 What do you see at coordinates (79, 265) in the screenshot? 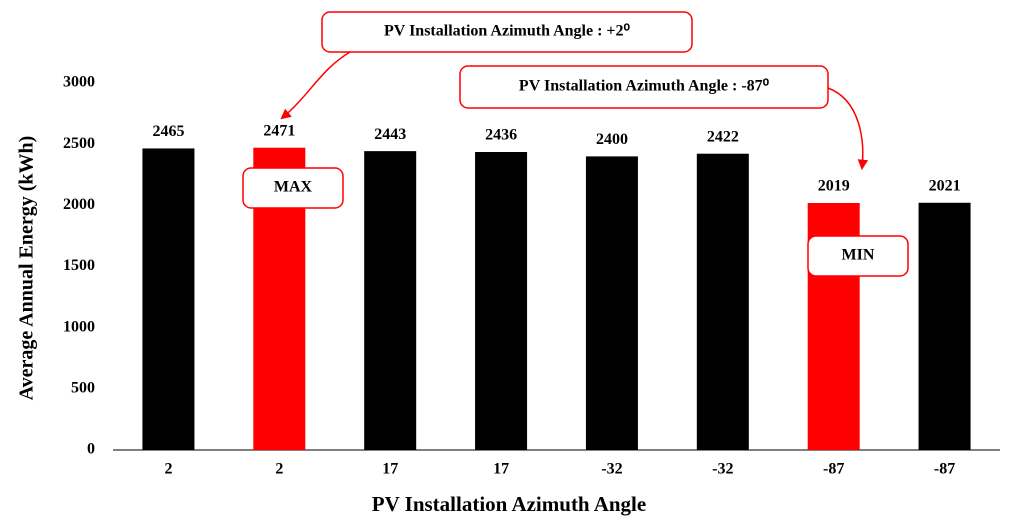
I see `y-tick-label: 1500` at bounding box center [79, 265].